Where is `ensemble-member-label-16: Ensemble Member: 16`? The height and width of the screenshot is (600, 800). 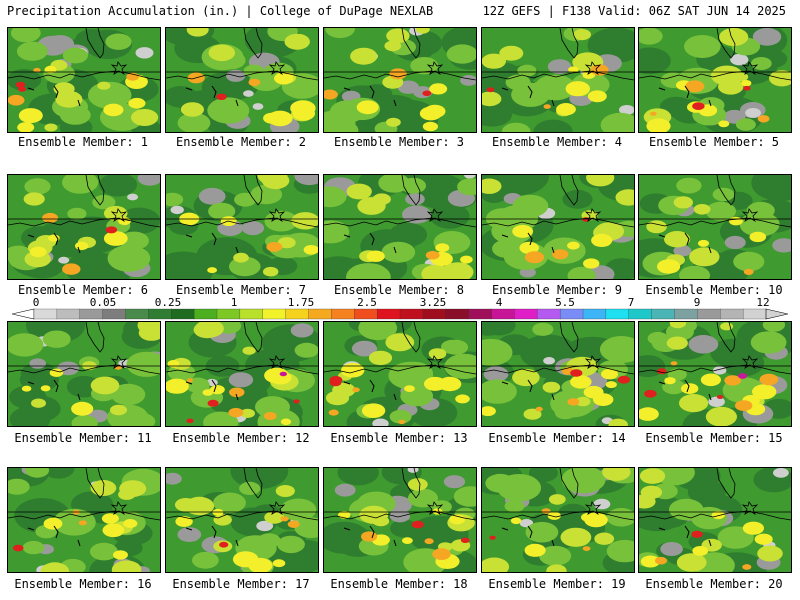
ensemble-member-label-16: Ensemble Member: 16 is located at coordinates (83, 584).